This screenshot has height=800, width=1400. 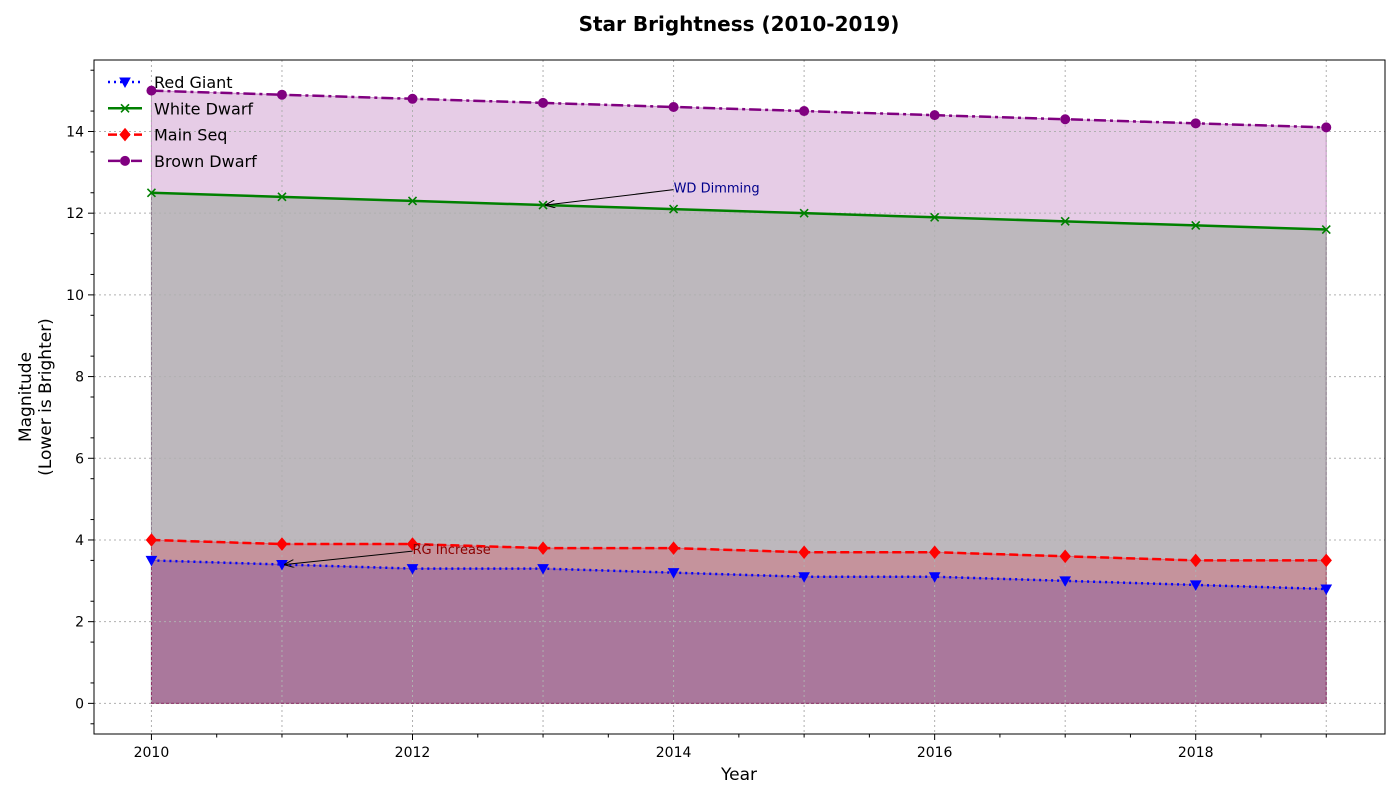 What do you see at coordinates (674, 753) in the screenshot?
I see `x-tick-label: 2014` at bounding box center [674, 753].